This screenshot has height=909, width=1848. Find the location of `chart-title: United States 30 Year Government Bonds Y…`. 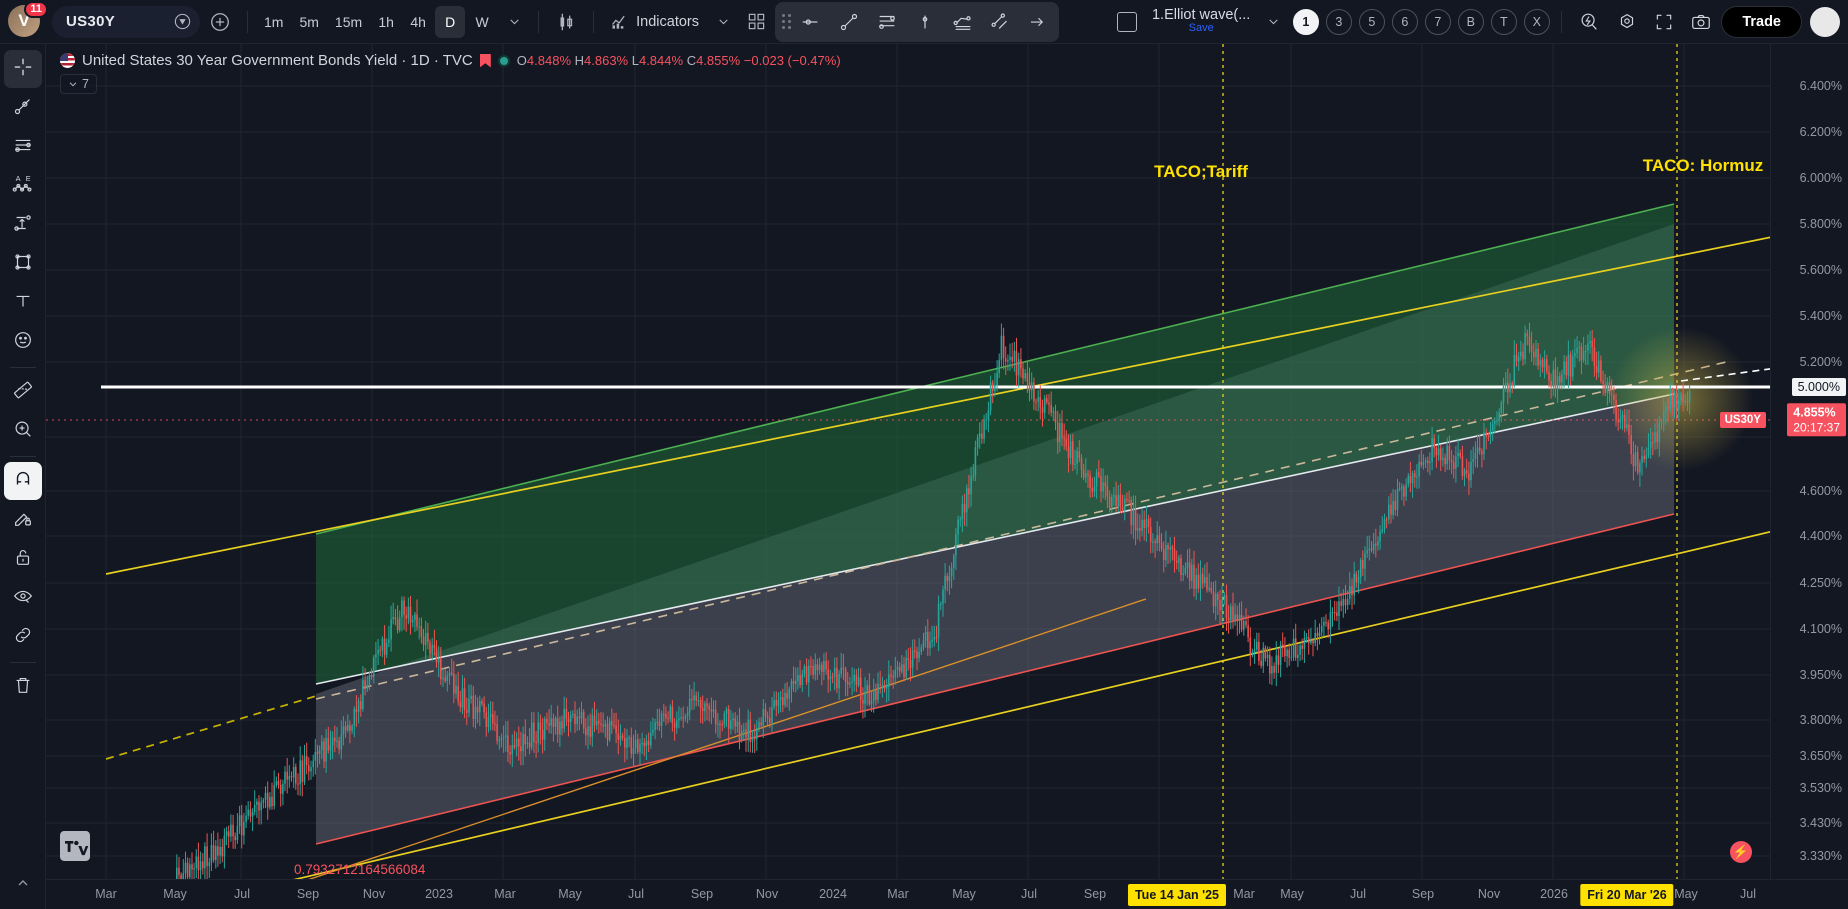

chart-title: United States 30 Year Government Bonds Y… is located at coordinates (277, 60).